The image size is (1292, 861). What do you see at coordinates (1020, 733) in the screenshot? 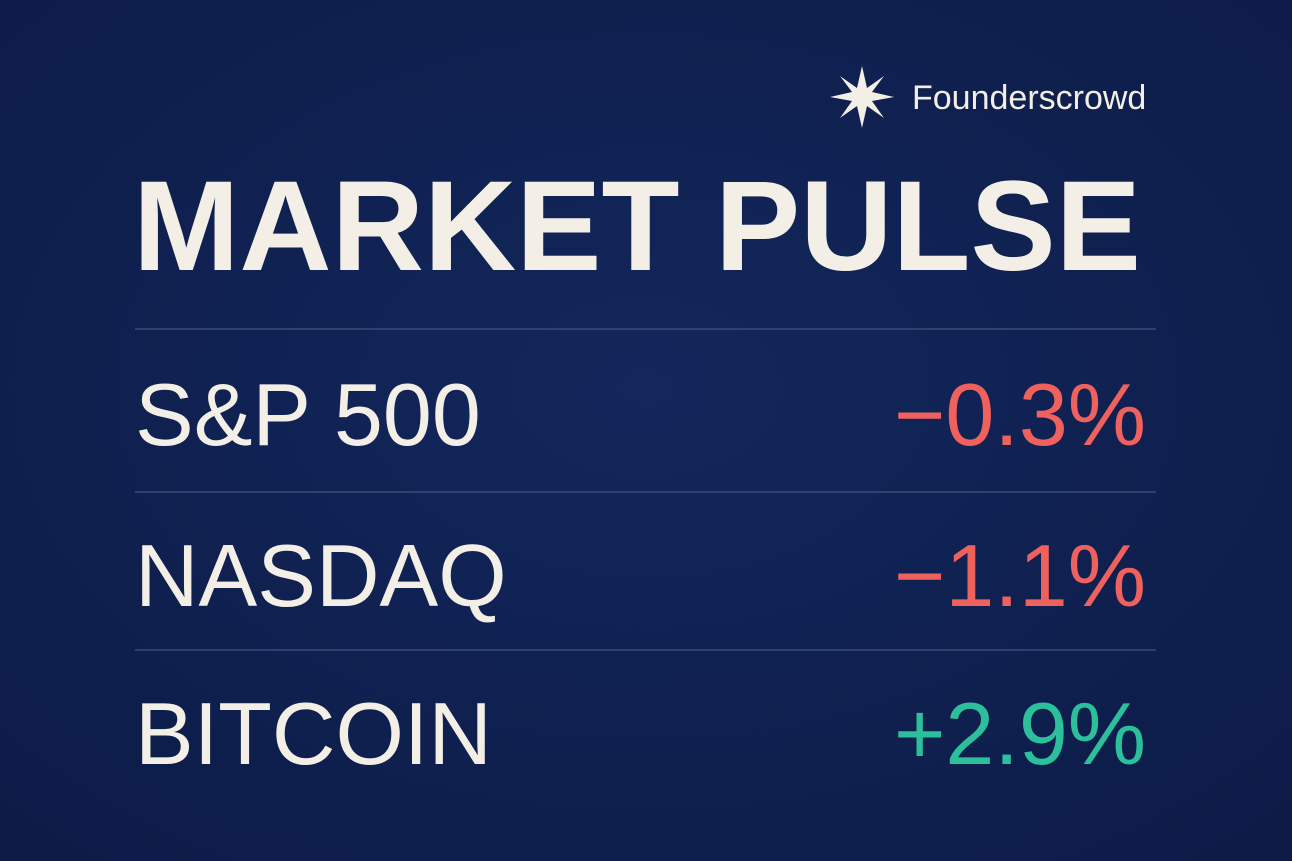
I see `row-change: +2.9%` at bounding box center [1020, 733].